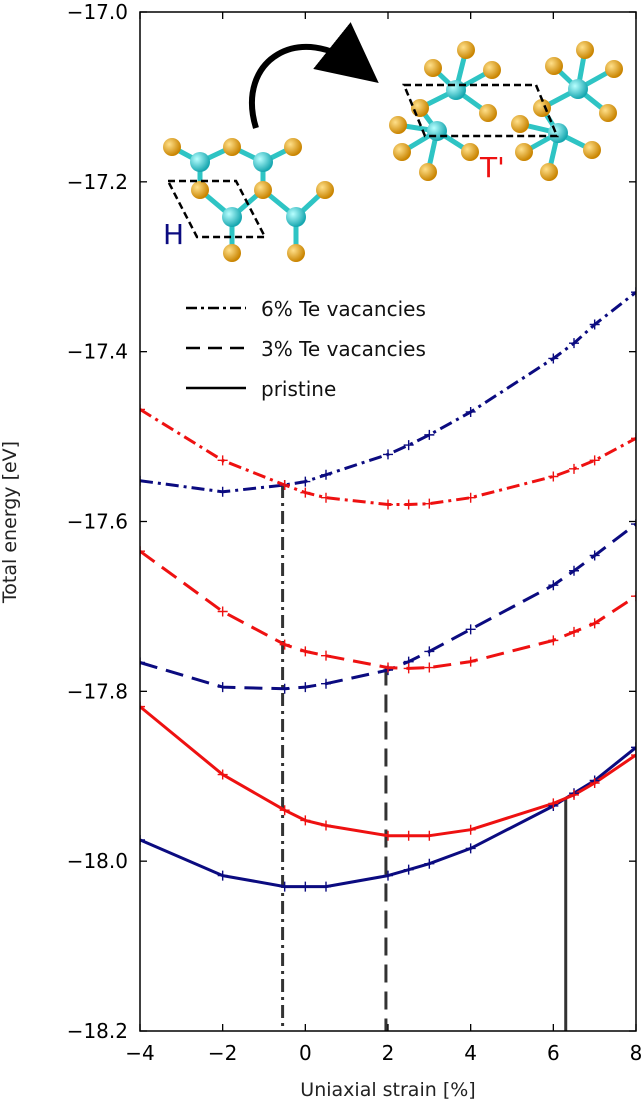 The width and height of the screenshot is (644, 1100). I want to click on legend: 6% Te vacancies 3% Te vacancies pristine, so click(306, 349).